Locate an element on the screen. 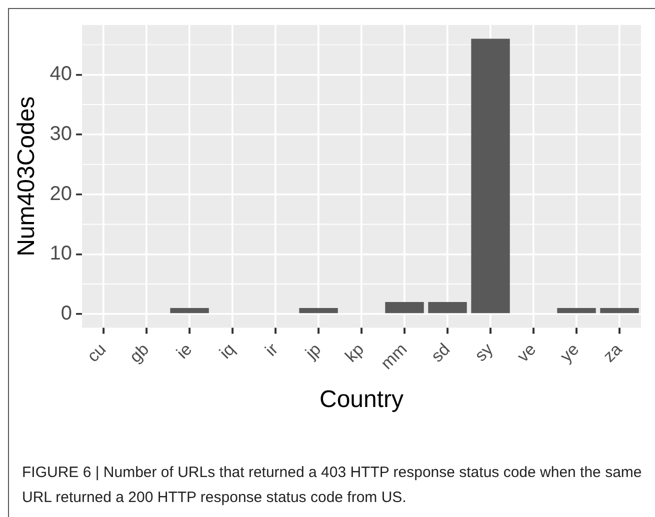 The width and height of the screenshot is (655, 517). y-tick-label: 0 is located at coordinates (66, 313).